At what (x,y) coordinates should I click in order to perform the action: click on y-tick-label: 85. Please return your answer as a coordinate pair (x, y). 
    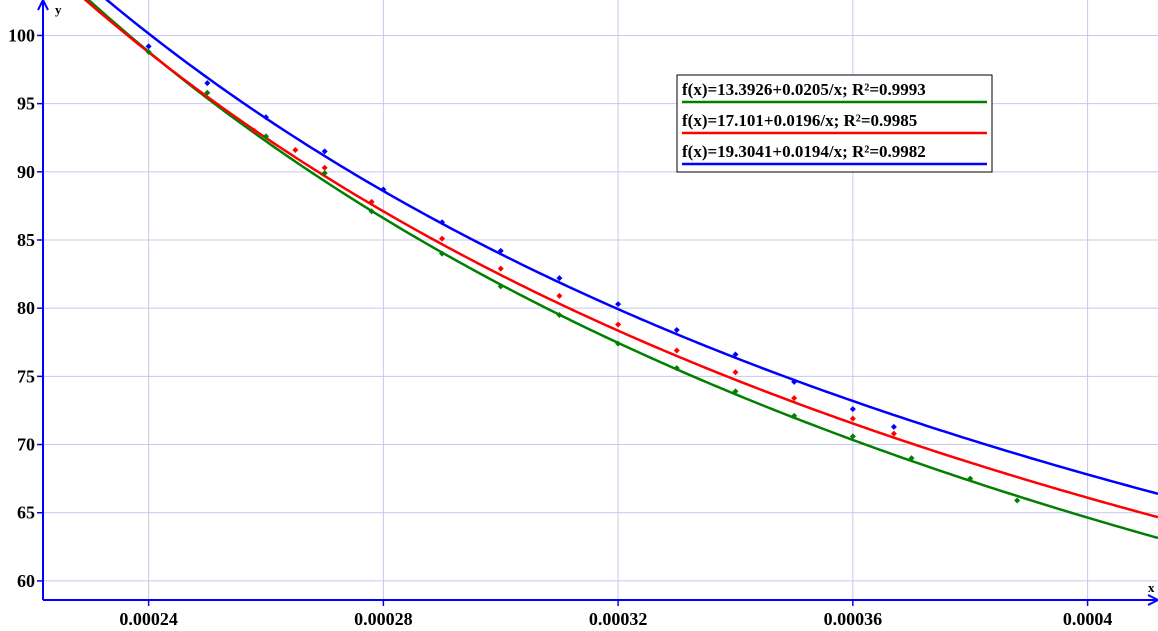
    Looking at the image, I should click on (26, 240).